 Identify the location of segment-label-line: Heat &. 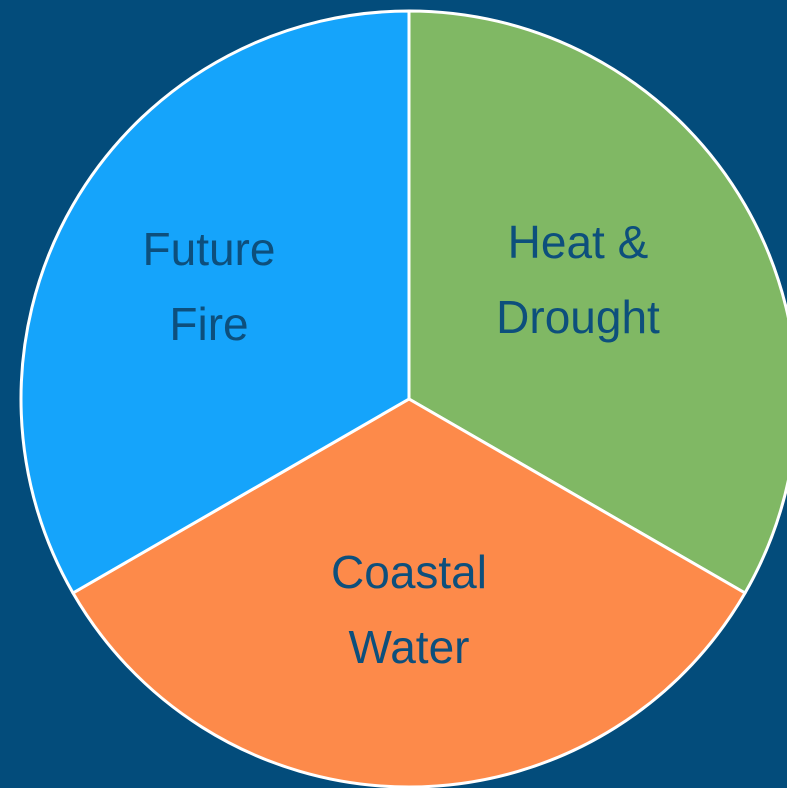
(578, 242).